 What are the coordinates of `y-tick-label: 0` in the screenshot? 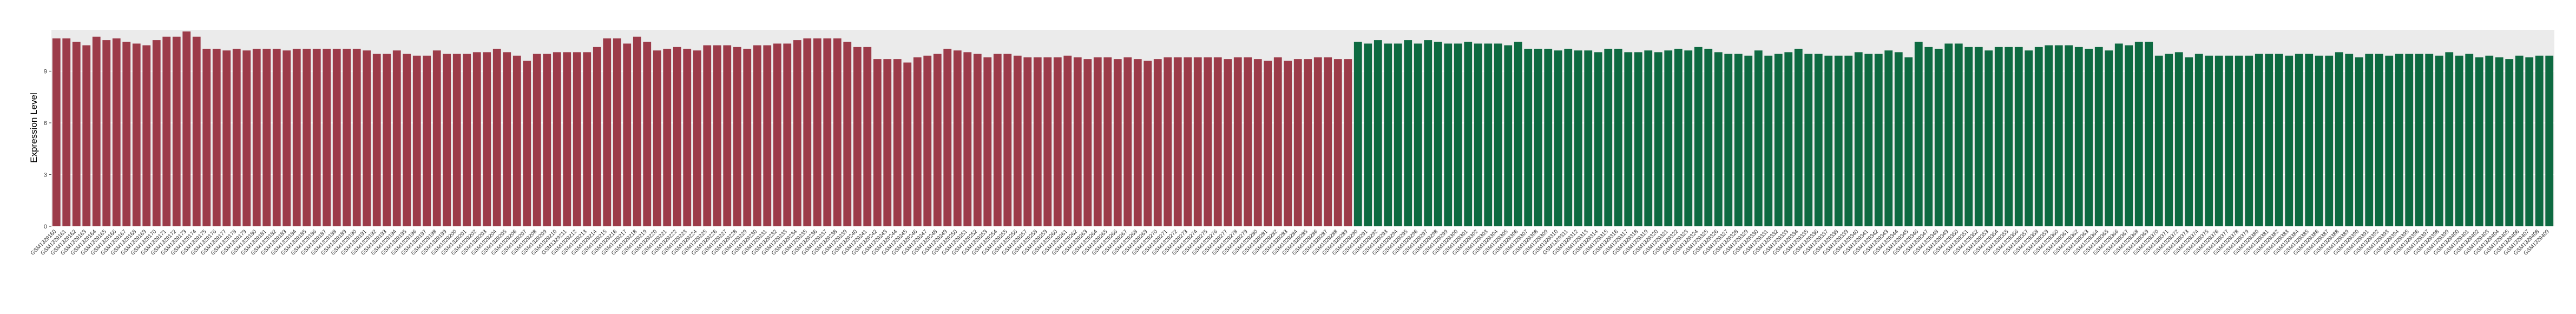 It's located at (45, 227).